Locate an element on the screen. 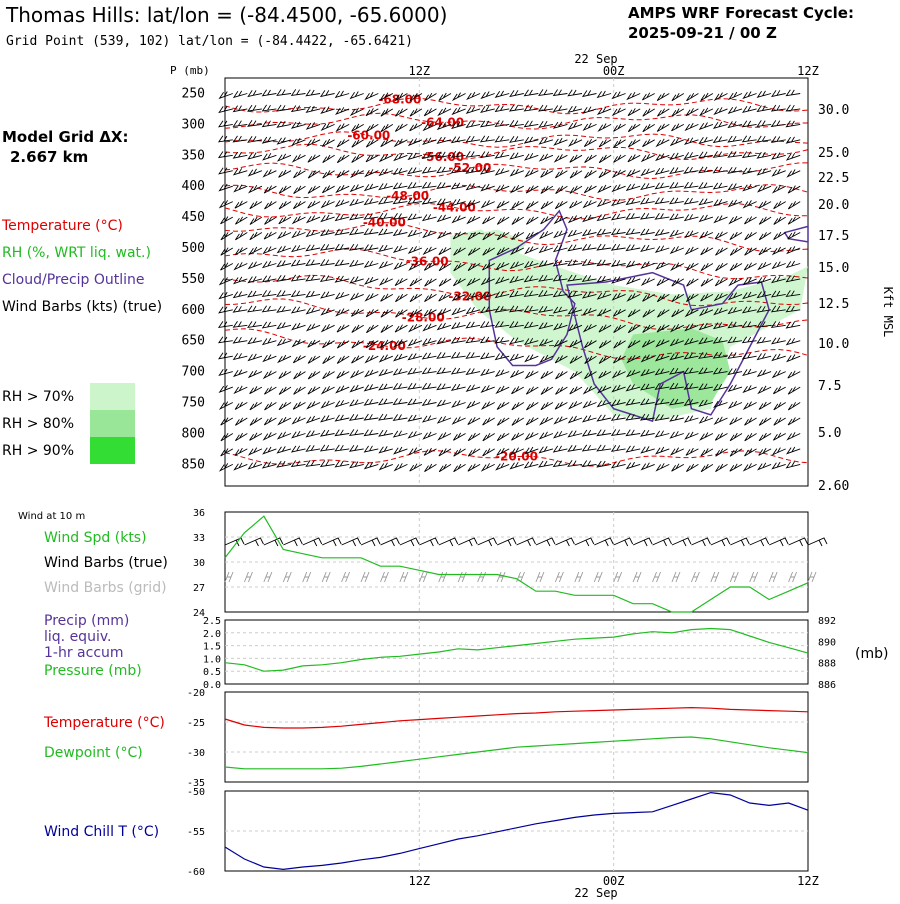 The image size is (900, 904). pressure-tick-label: 450 is located at coordinates (193, 217).